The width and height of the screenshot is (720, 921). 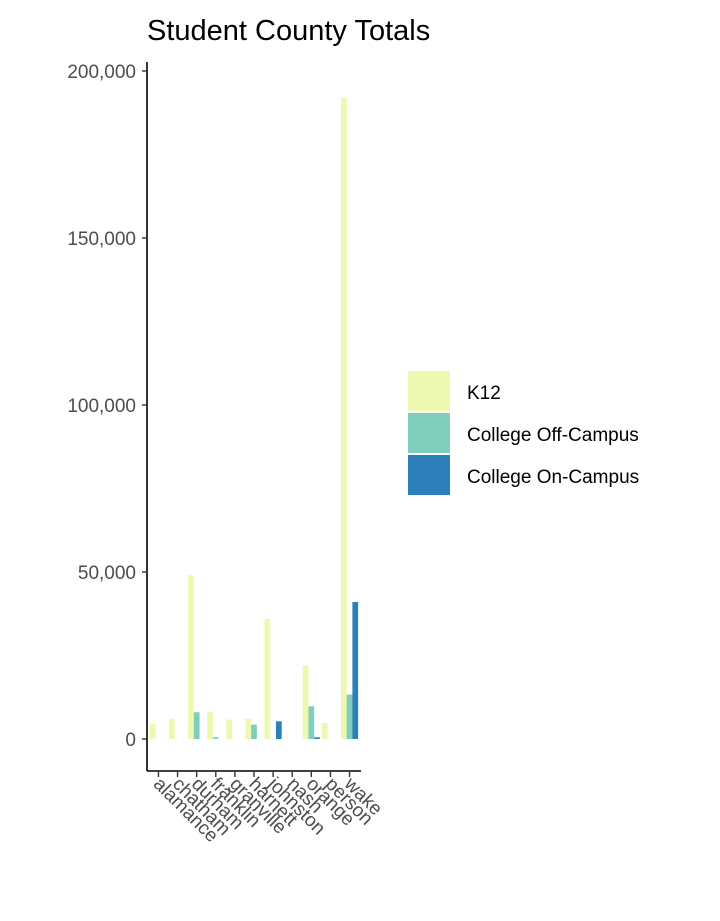 I want to click on y-tick-label: 50,000, so click(x=107, y=573).